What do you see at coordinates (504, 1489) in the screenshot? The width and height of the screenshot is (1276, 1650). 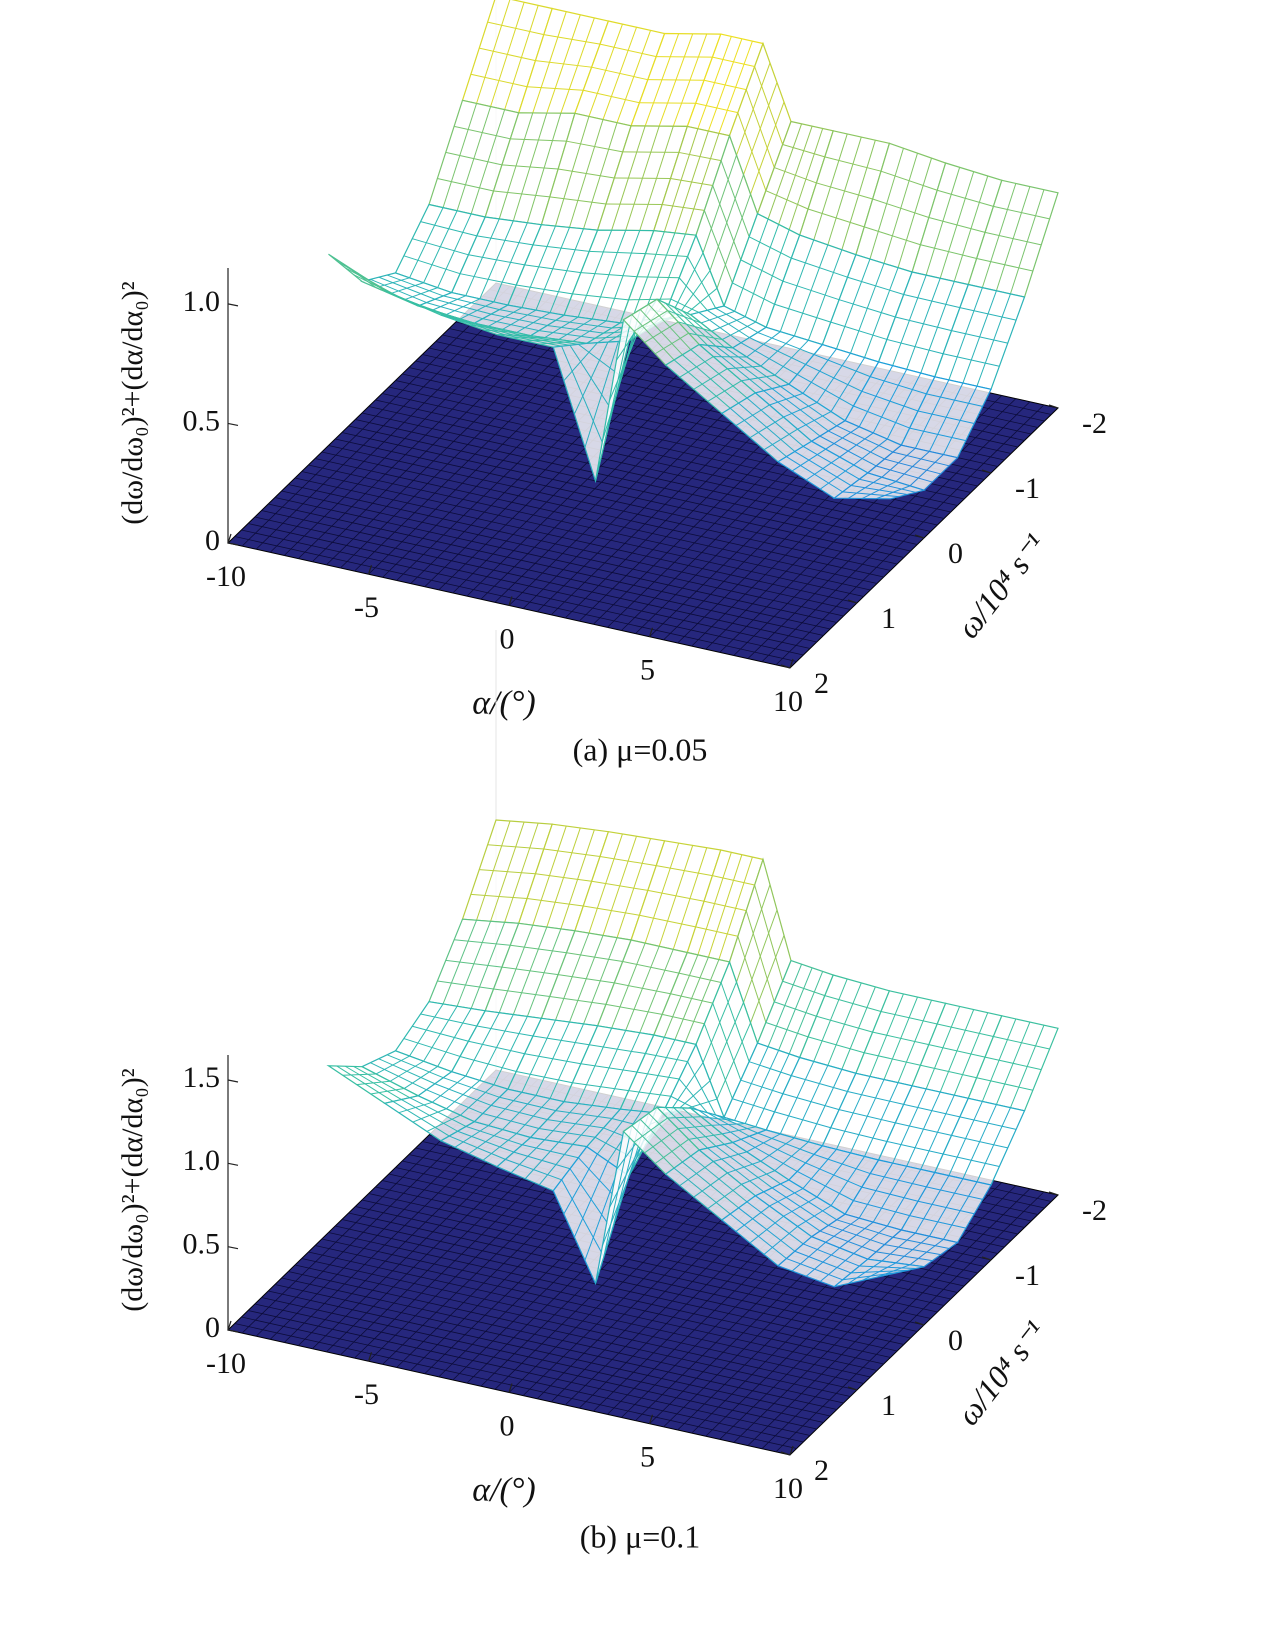 I see `x-axis-label: α/(°)` at bounding box center [504, 1489].